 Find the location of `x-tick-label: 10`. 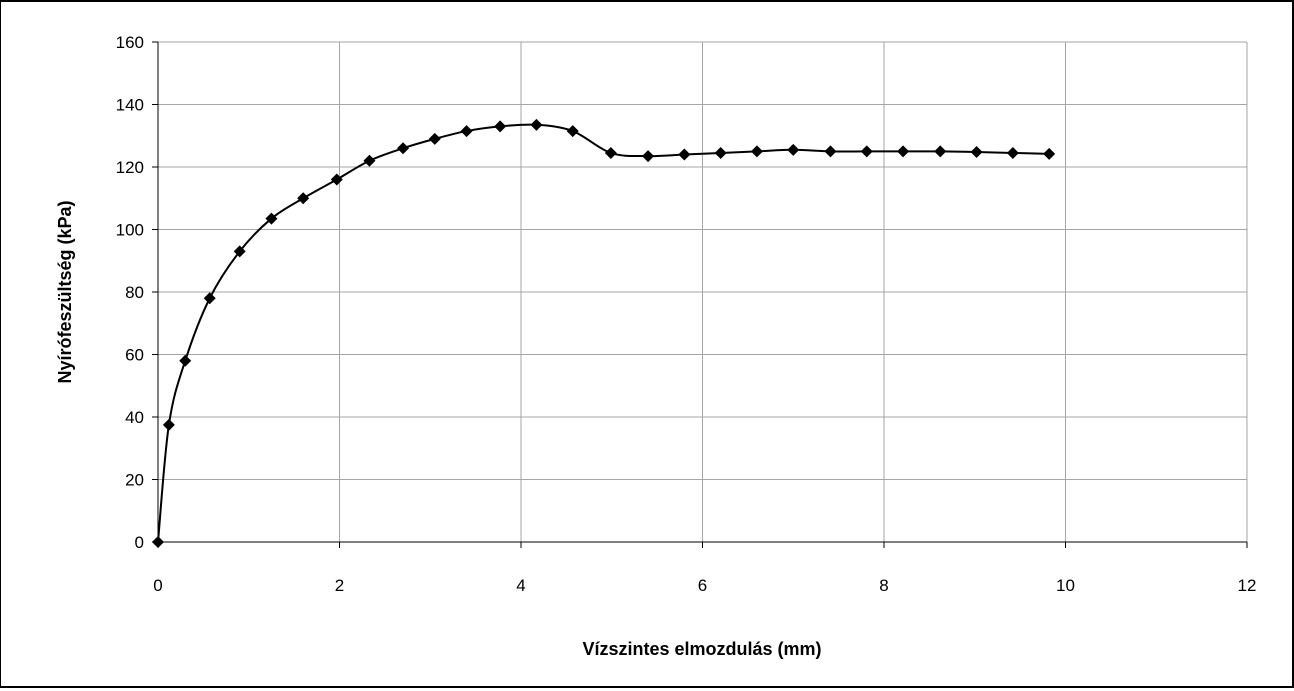

x-tick-label: 10 is located at coordinates (1065, 585).